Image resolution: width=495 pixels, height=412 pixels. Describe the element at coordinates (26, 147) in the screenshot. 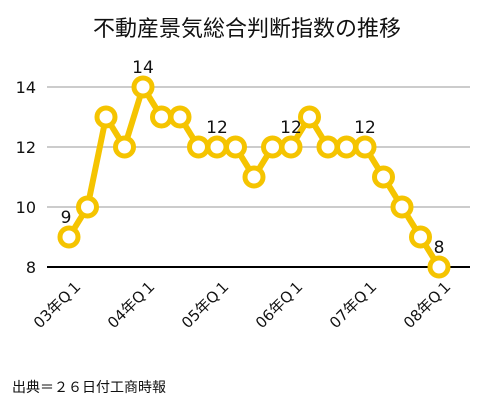

I see `y-tick-label: 12` at that location.